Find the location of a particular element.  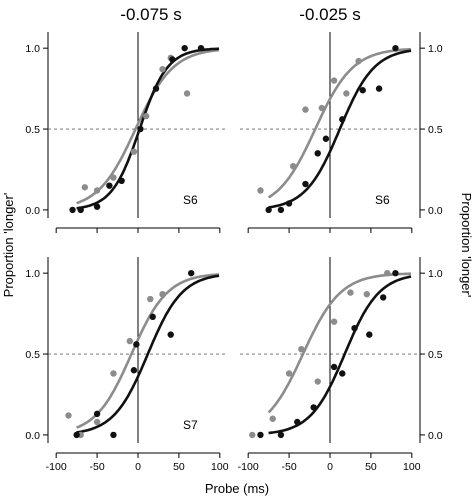

column-title-right: -0.025 s is located at coordinates (329, 14).